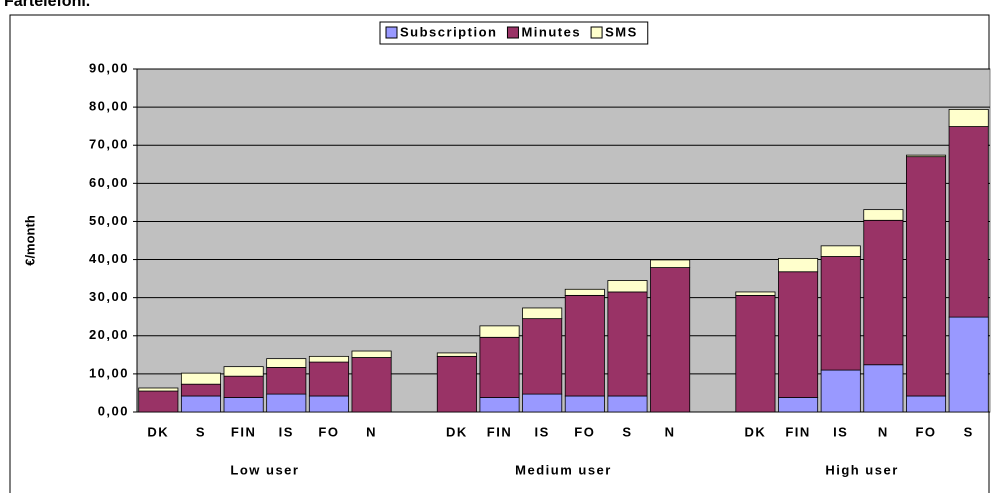 This screenshot has height=493, width=993. What do you see at coordinates (109, 106) in the screenshot?
I see `y-tick-label: 80,00` at bounding box center [109, 106].